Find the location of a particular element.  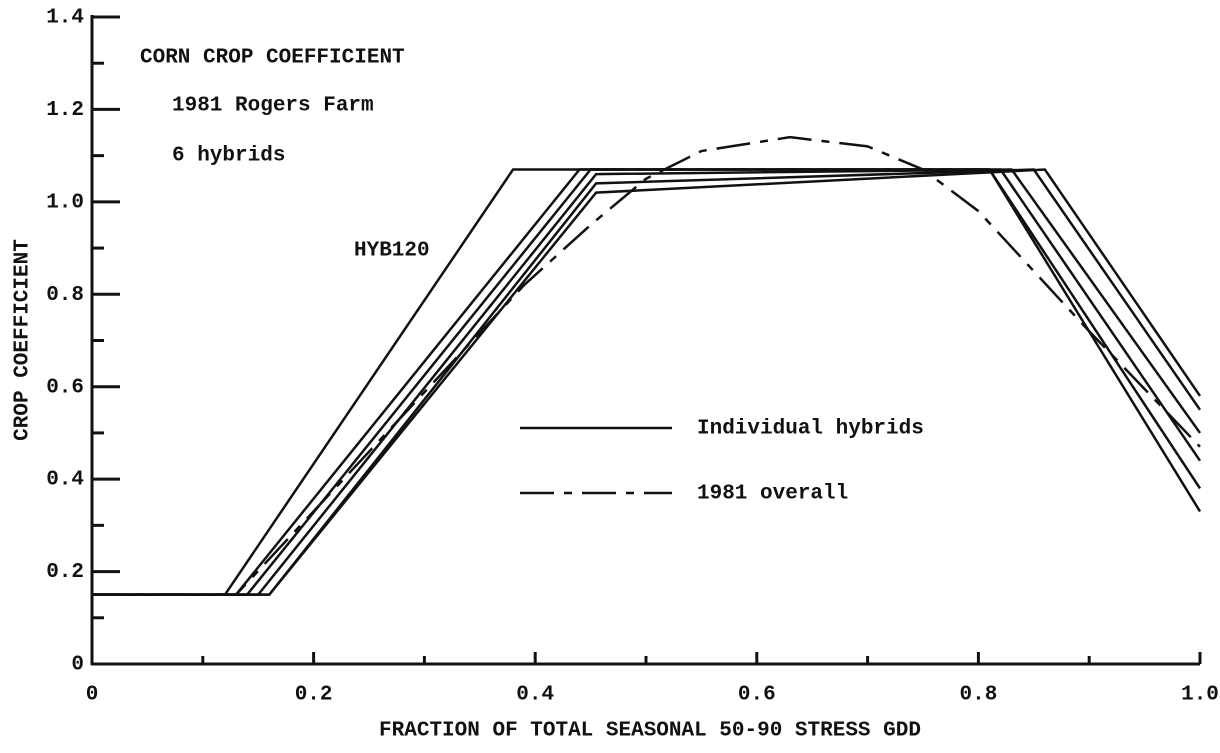

legend-label: Individual hybrids is located at coordinates (810, 429).